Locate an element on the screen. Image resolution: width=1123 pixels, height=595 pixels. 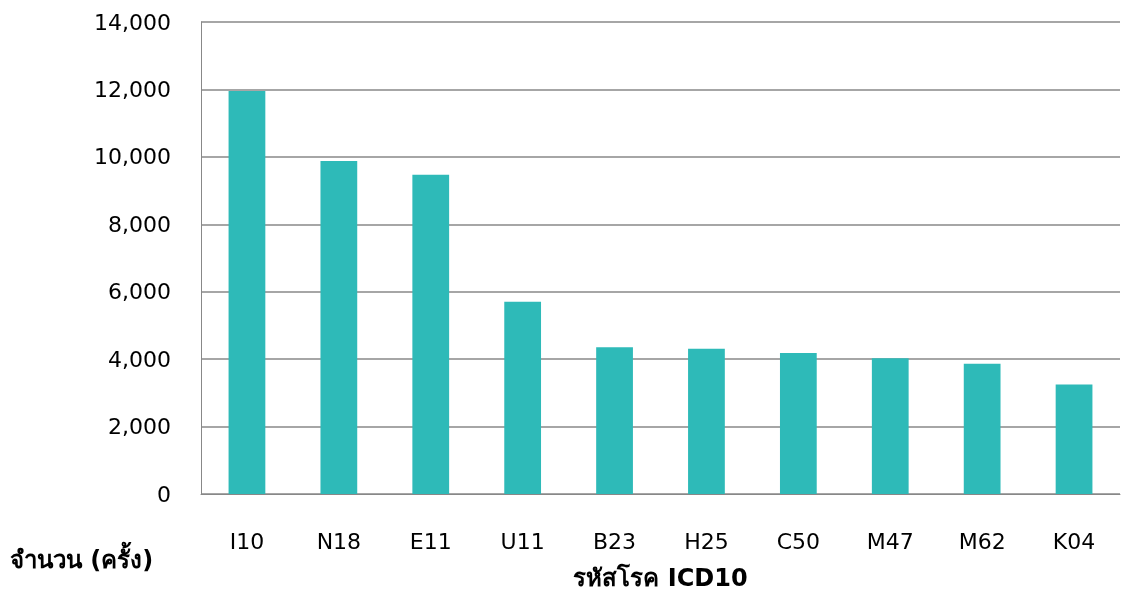
y-tick-label: 10,000 is located at coordinates (132, 157).